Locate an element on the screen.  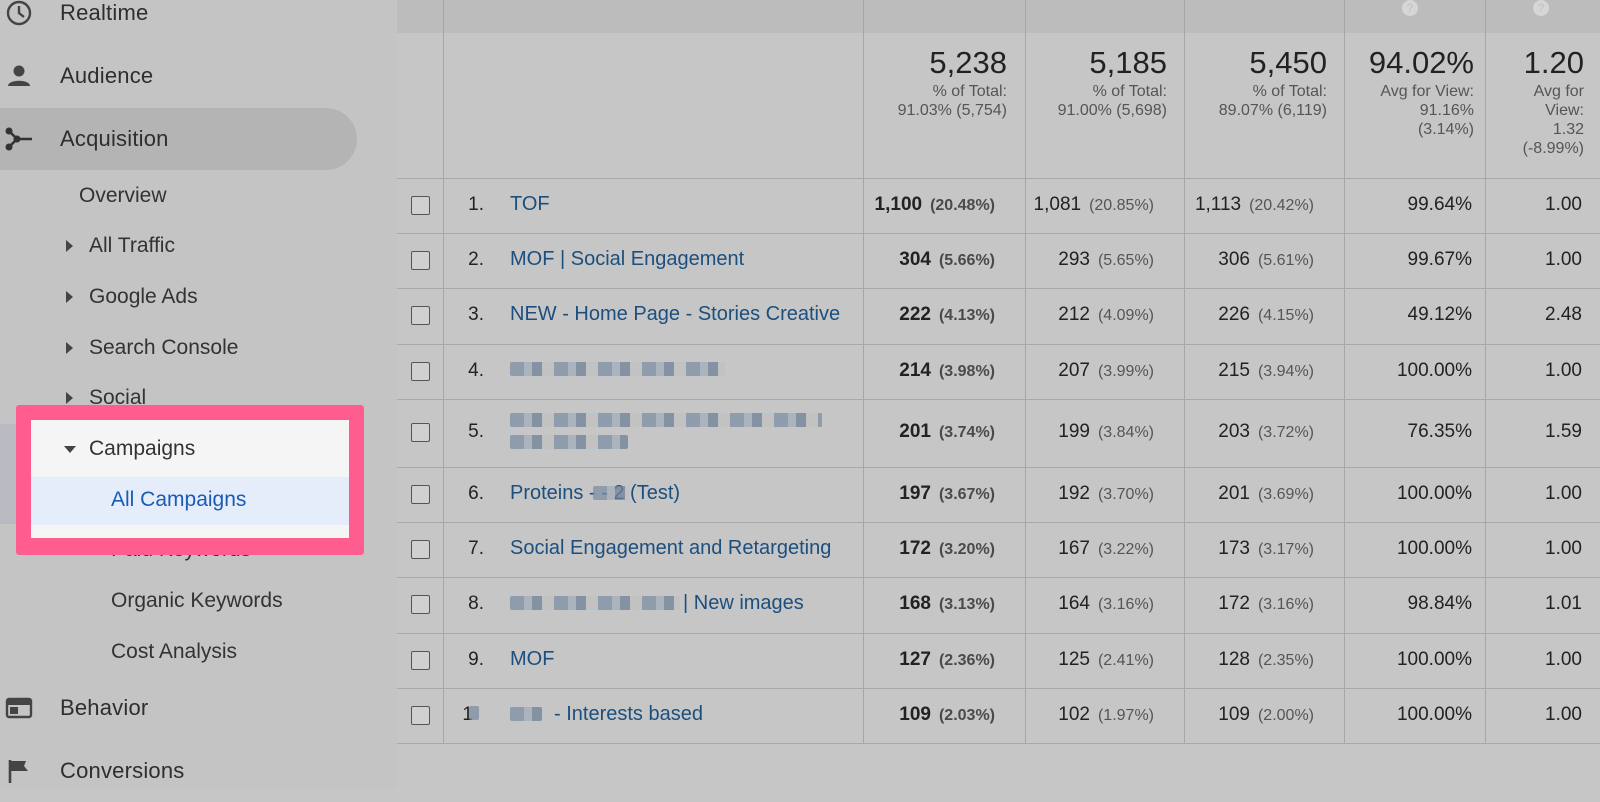
campaign-link: NEW - Home Page - Stories Creative is located at coordinates (675, 314).